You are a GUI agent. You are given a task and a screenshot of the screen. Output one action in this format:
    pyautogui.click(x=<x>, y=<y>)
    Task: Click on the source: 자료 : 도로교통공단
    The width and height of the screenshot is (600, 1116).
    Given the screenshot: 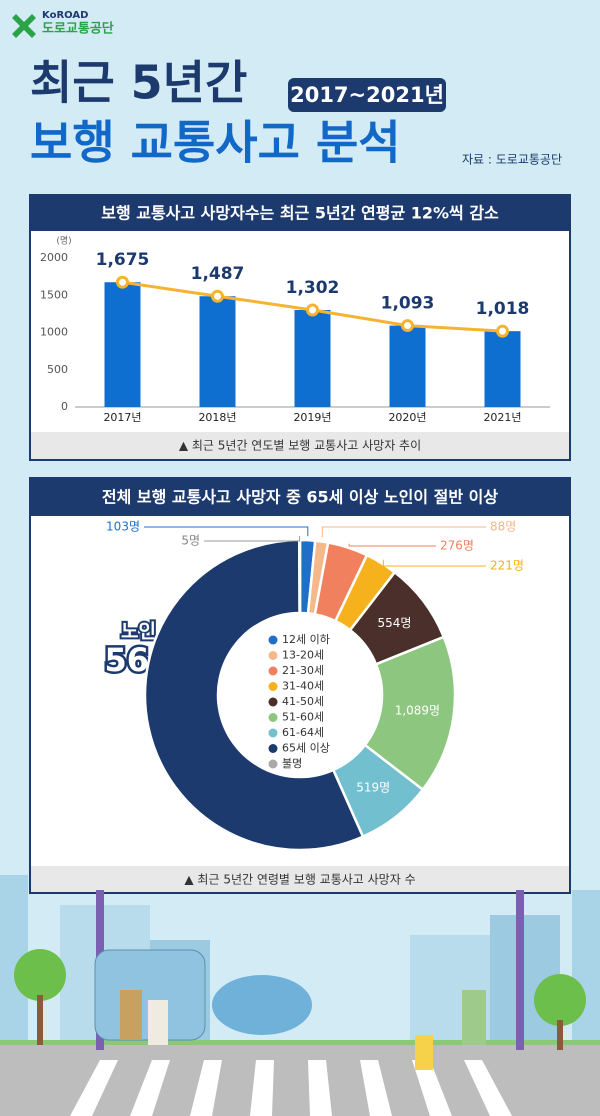 What is the action you would take?
    pyautogui.click(x=512, y=160)
    